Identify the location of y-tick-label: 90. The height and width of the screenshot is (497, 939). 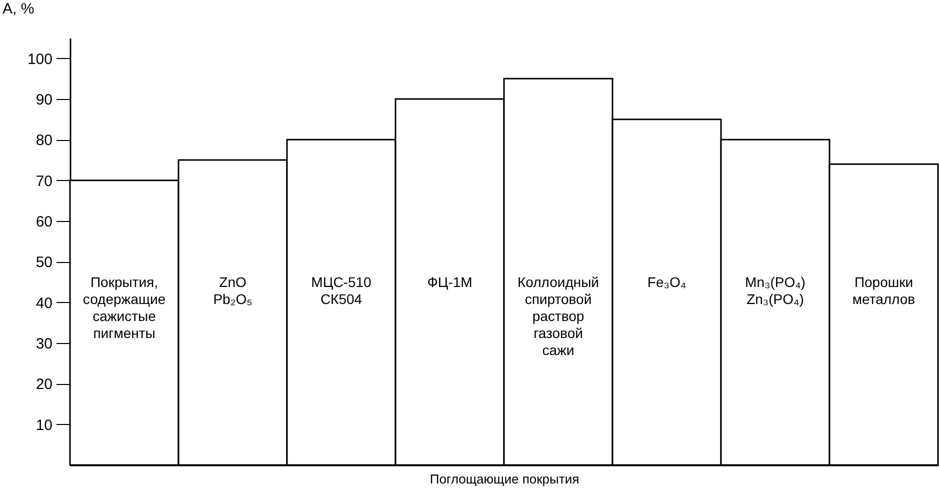
(44, 100).